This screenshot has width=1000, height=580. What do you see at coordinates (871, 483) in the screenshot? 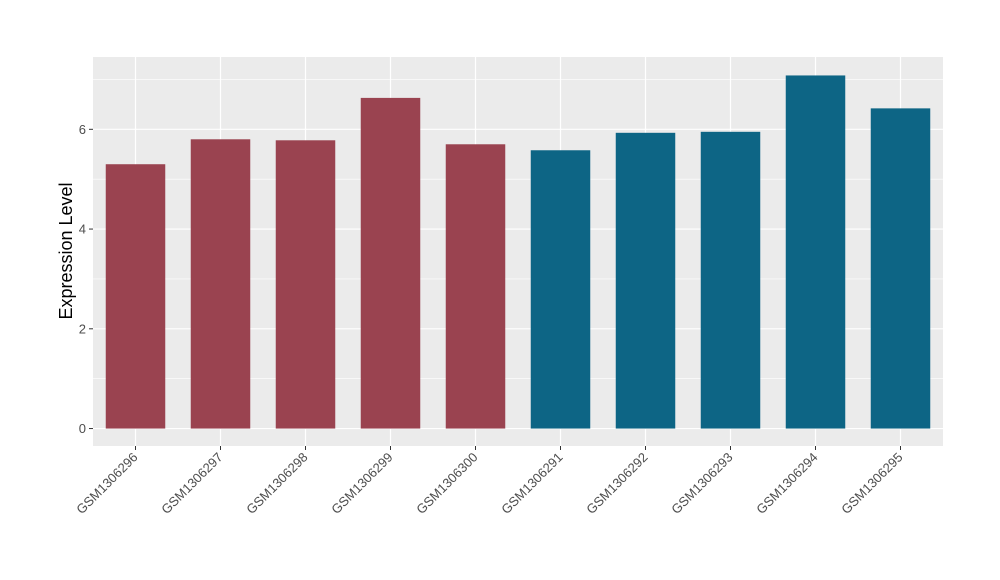
I see `x-tick-label: GSM1306295` at bounding box center [871, 483].